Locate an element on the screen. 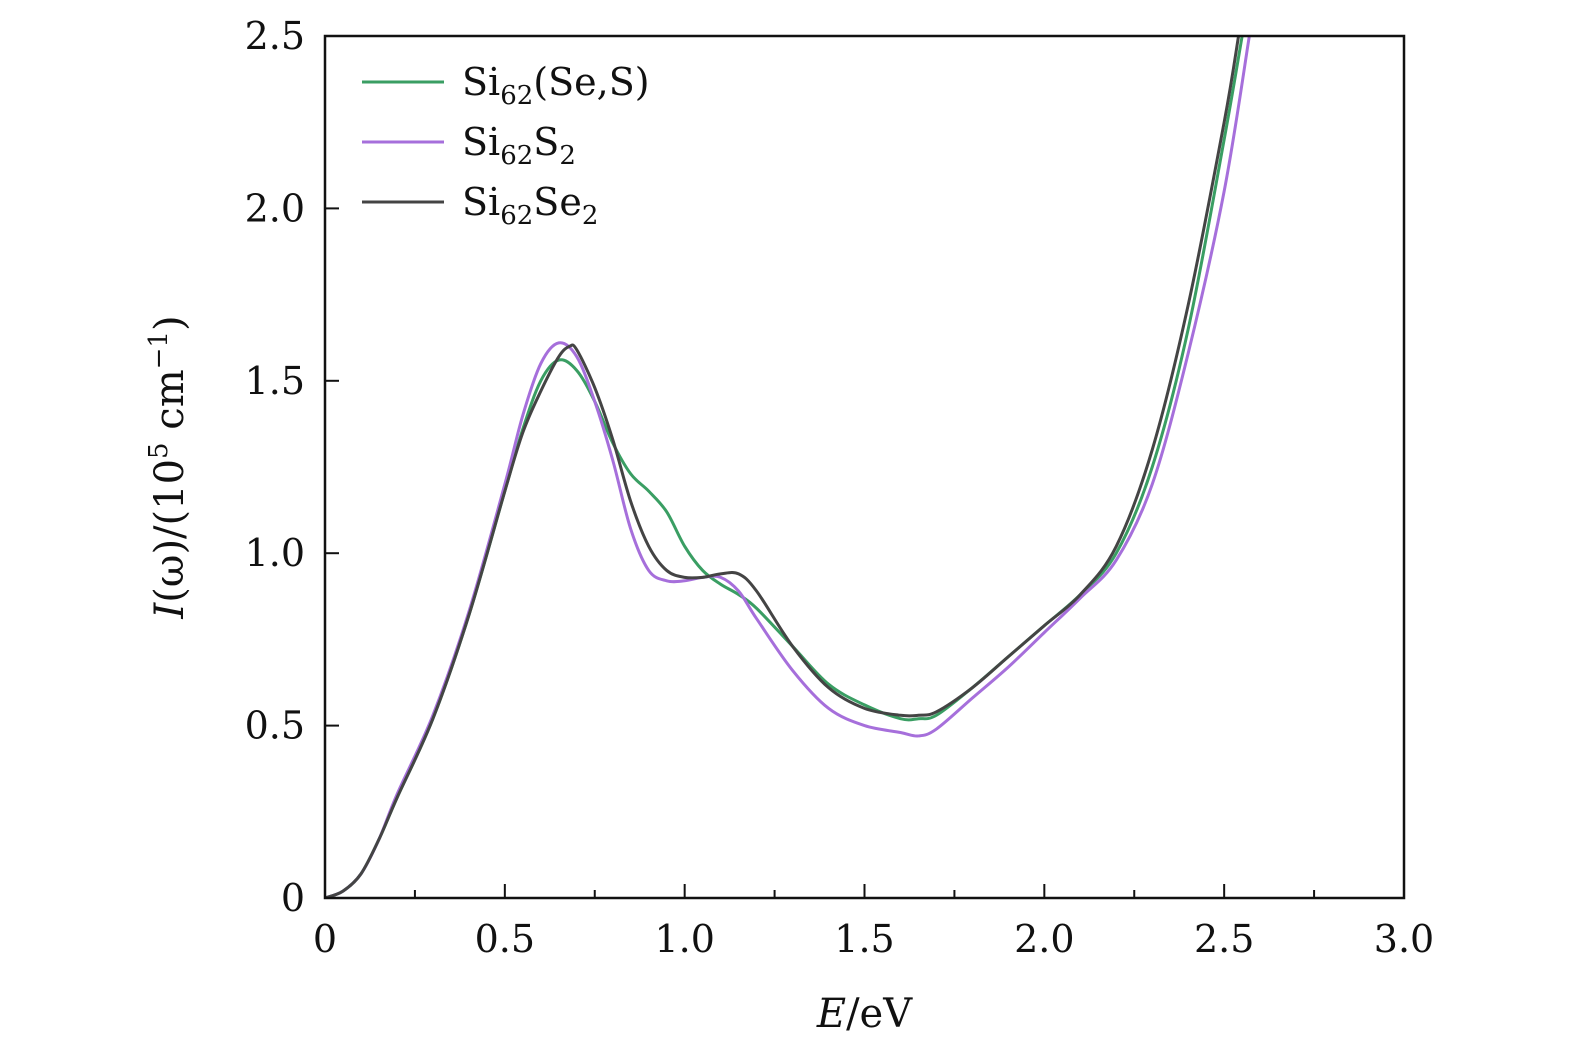  y-tick-label: 2.0 is located at coordinates (275, 208).